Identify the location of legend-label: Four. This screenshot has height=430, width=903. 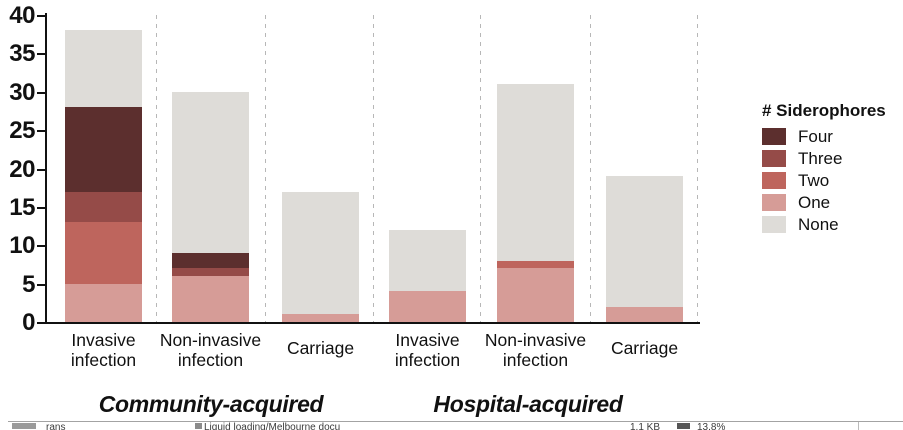
(815, 136).